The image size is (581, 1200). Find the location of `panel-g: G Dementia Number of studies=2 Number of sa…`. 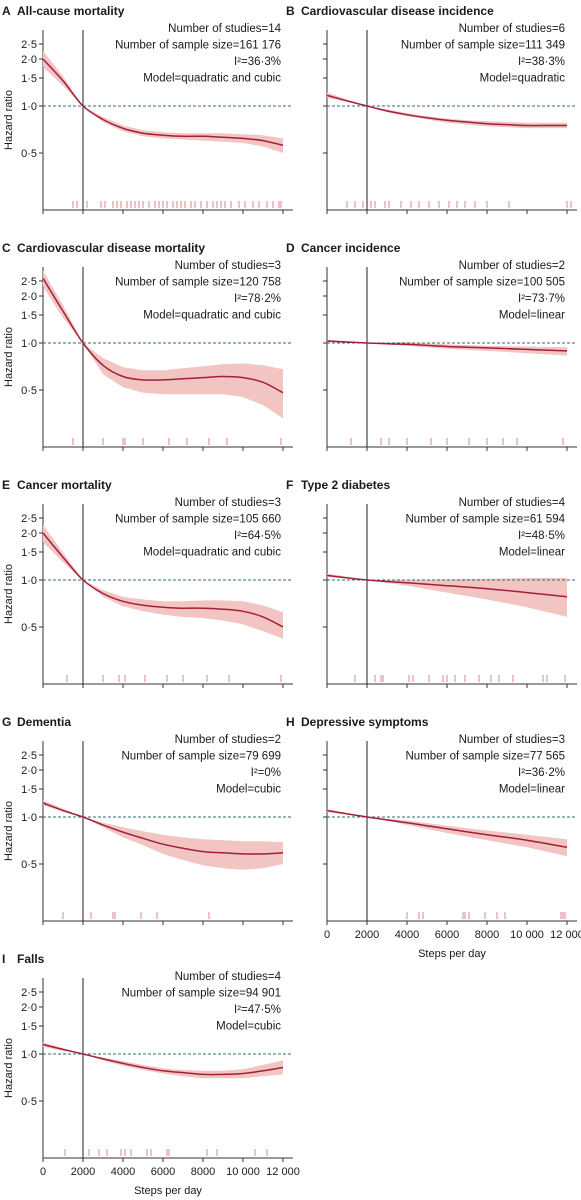

panel-g: G Dementia Number of studies=2 Number of sa… is located at coordinates (147, 820).